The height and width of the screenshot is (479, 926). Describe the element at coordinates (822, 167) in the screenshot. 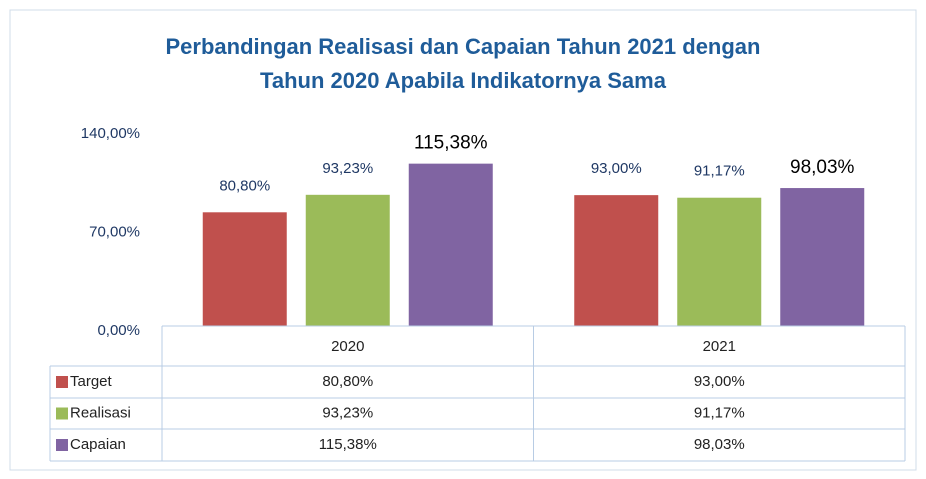

I see `data-label: 98,03%` at that location.